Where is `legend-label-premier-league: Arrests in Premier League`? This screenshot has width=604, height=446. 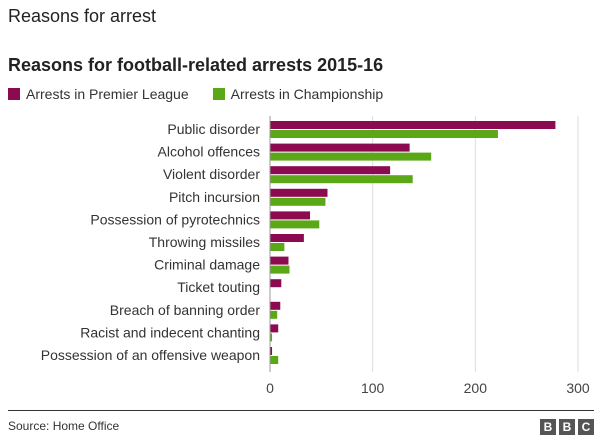 legend-label-premier-league: Arrests in Premier League is located at coordinates (107, 94).